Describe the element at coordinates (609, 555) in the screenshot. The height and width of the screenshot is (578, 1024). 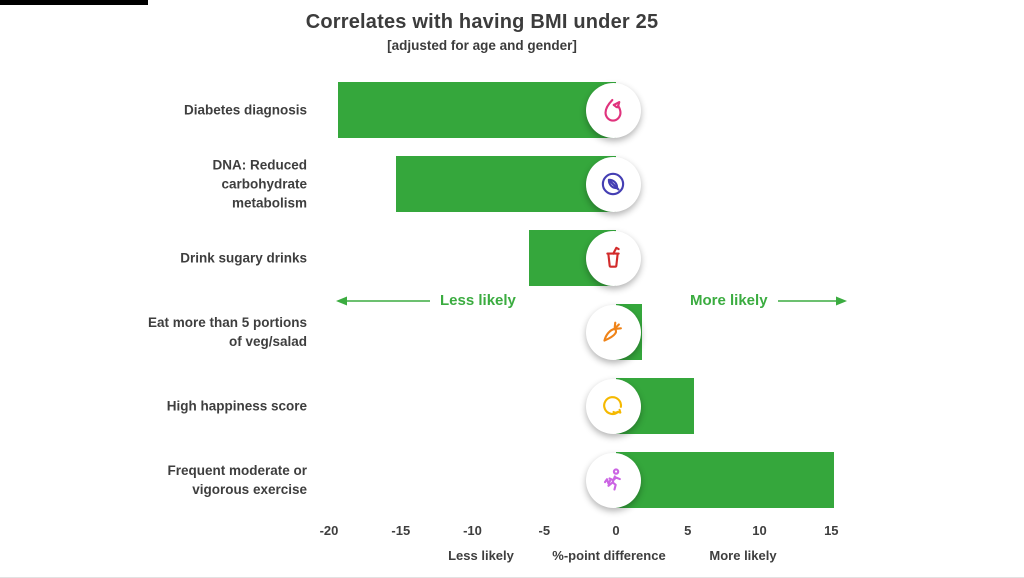
I see `axis-caption-point-difference: %-point difference` at that location.